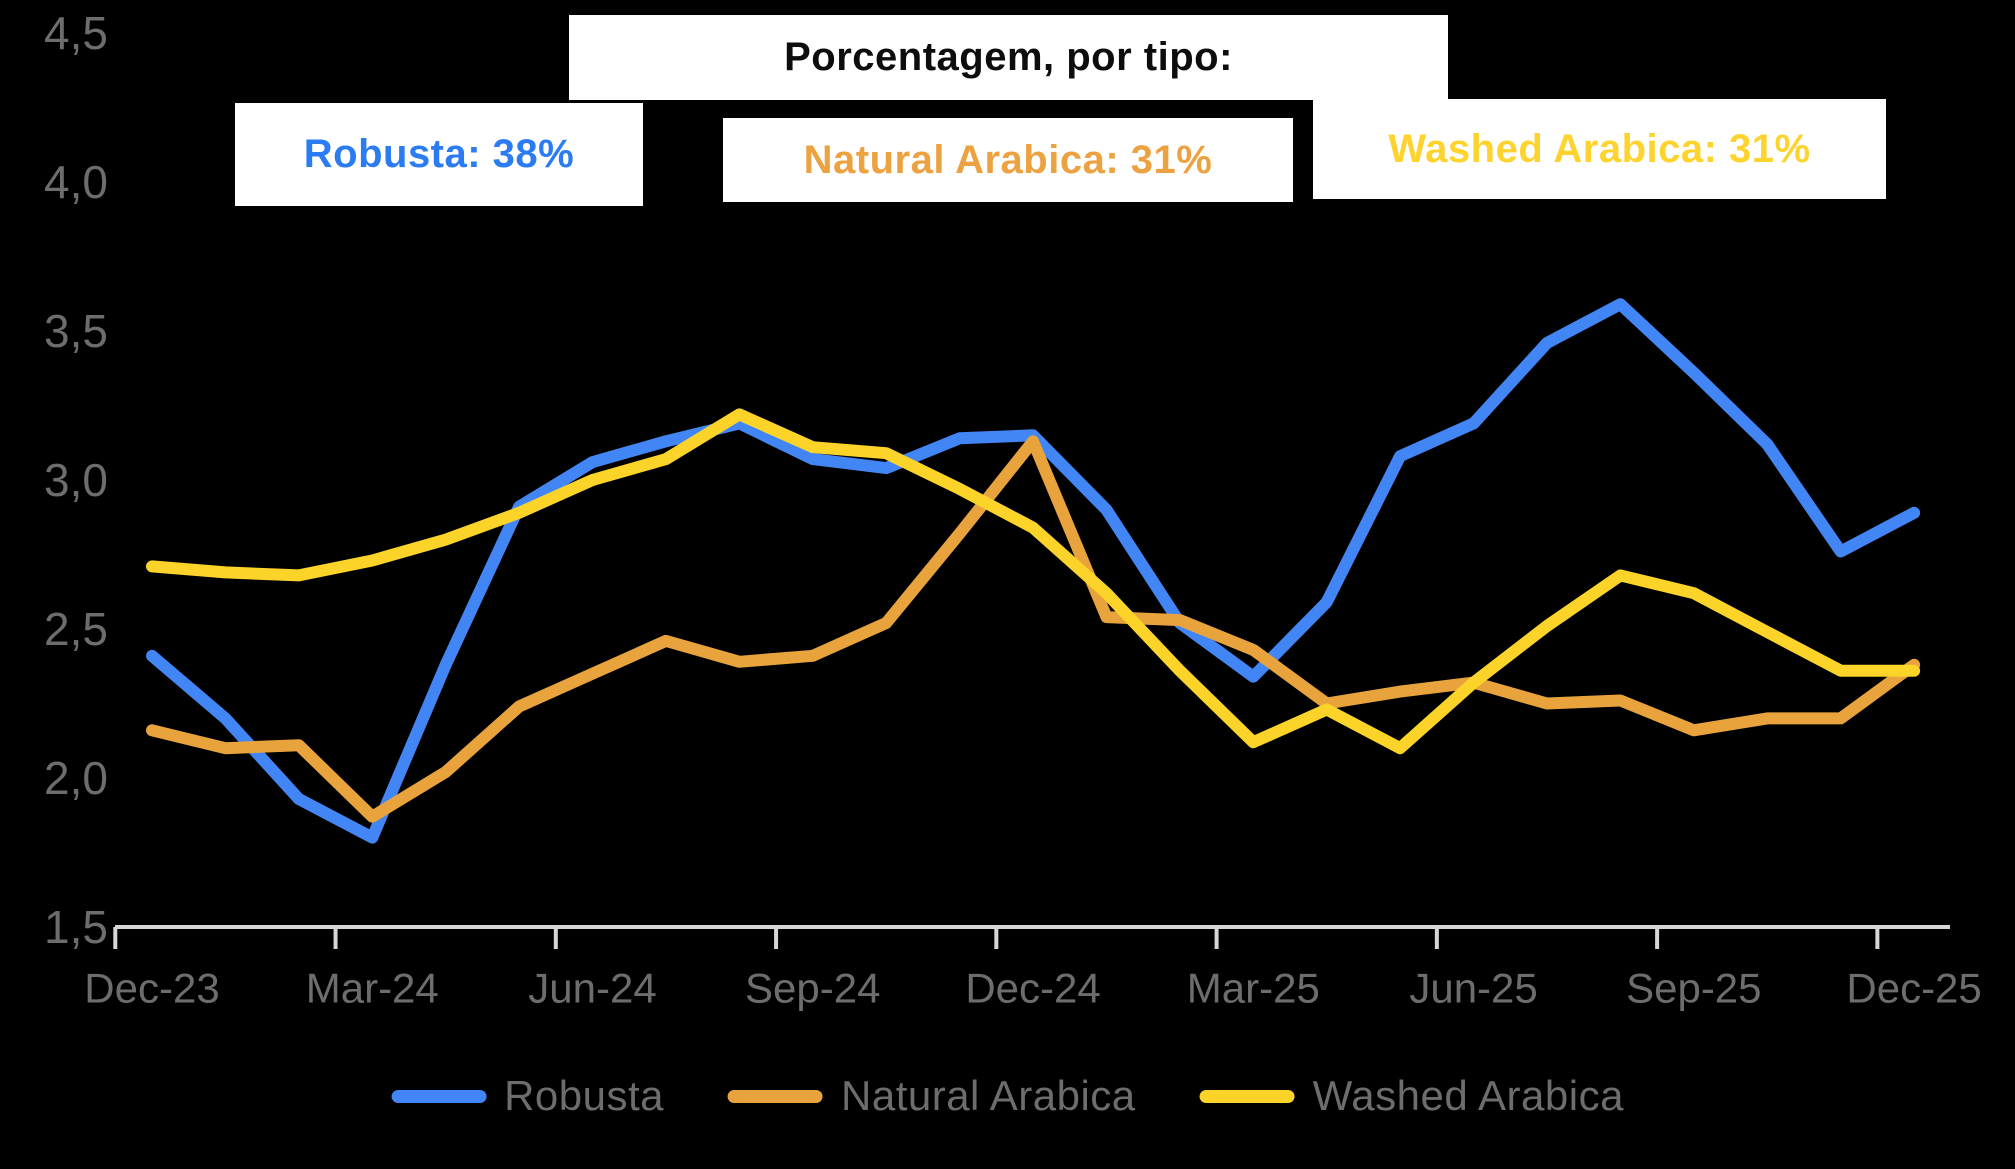  What do you see at coordinates (1468, 1095) in the screenshot?
I see `legend-label-washed-arabica: Washed Arabica` at bounding box center [1468, 1095].